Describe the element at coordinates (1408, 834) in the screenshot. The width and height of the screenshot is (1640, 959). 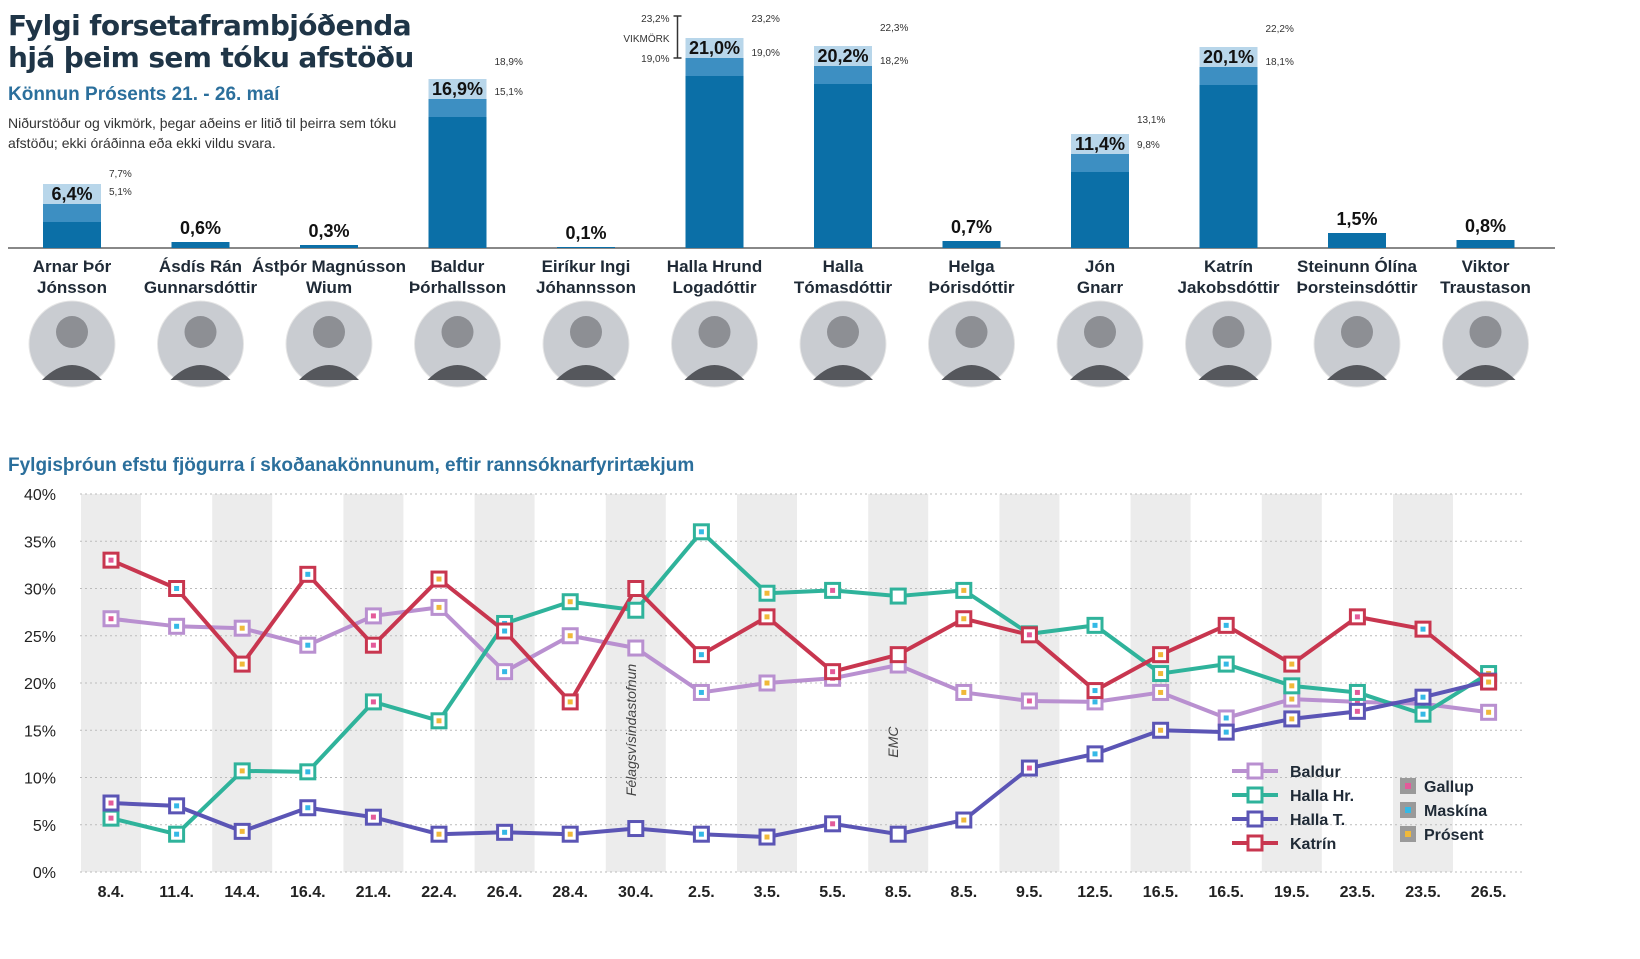
I see `legend-swatch-inner` at that location.